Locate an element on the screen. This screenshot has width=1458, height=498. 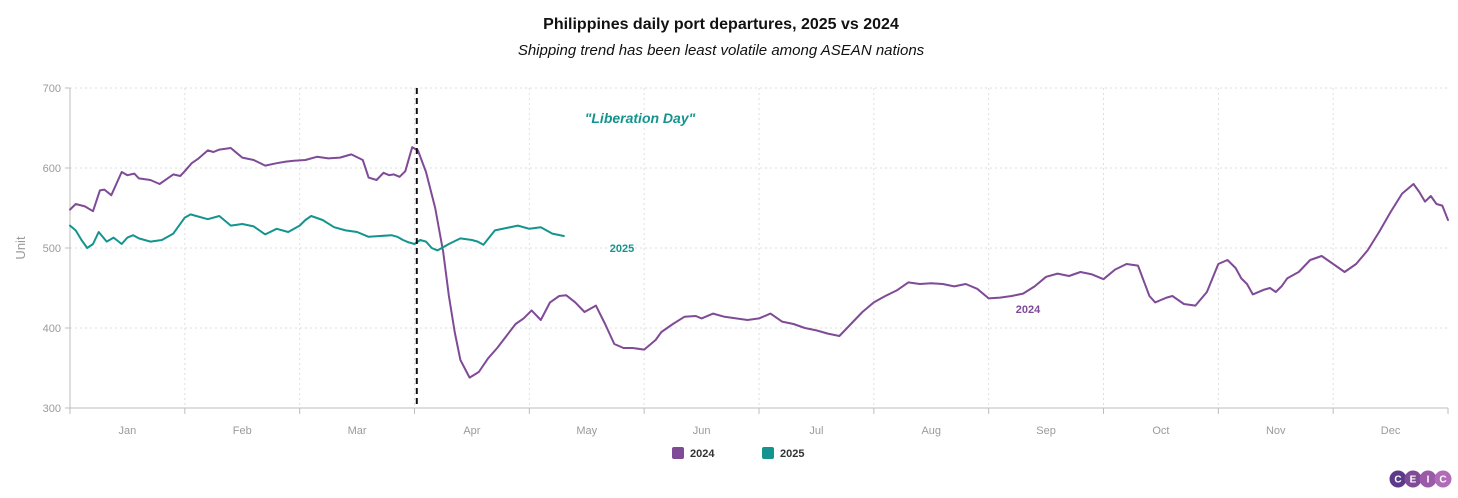
x-tick-label: Apr is located at coordinates (471, 431).